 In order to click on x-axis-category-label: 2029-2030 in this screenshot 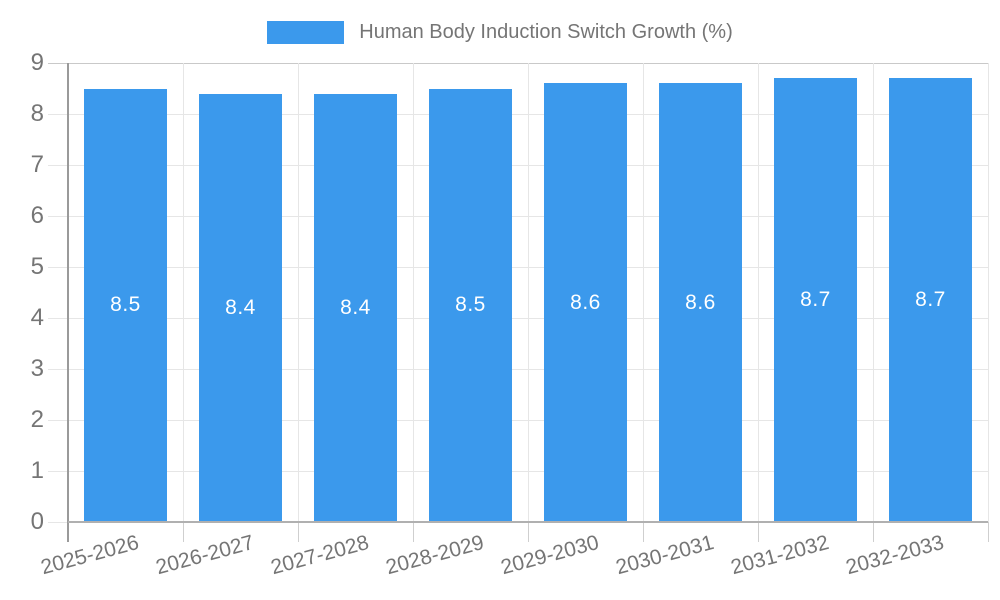, I will do `click(550, 555)`.